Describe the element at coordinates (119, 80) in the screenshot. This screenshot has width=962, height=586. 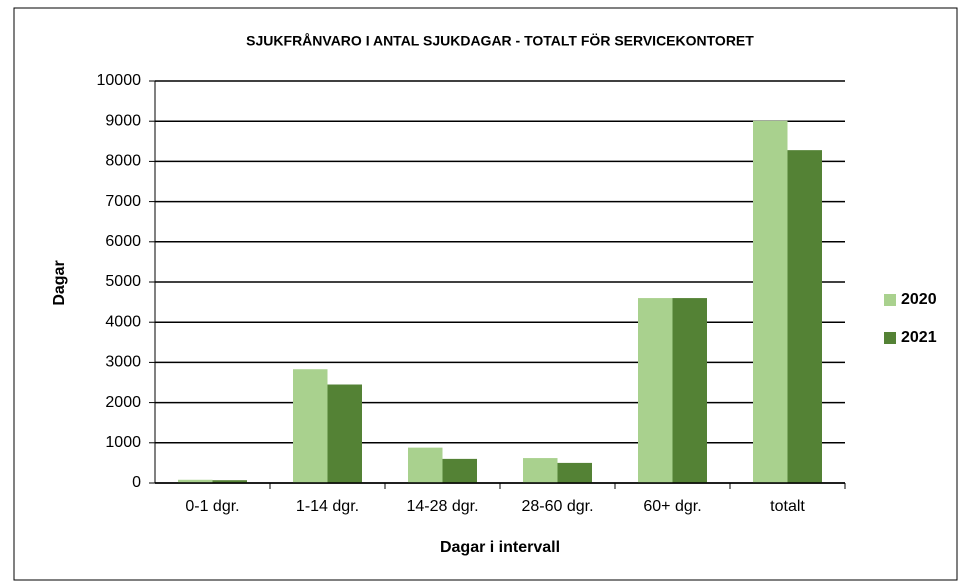
I see `y-tick-label: 10000` at that location.